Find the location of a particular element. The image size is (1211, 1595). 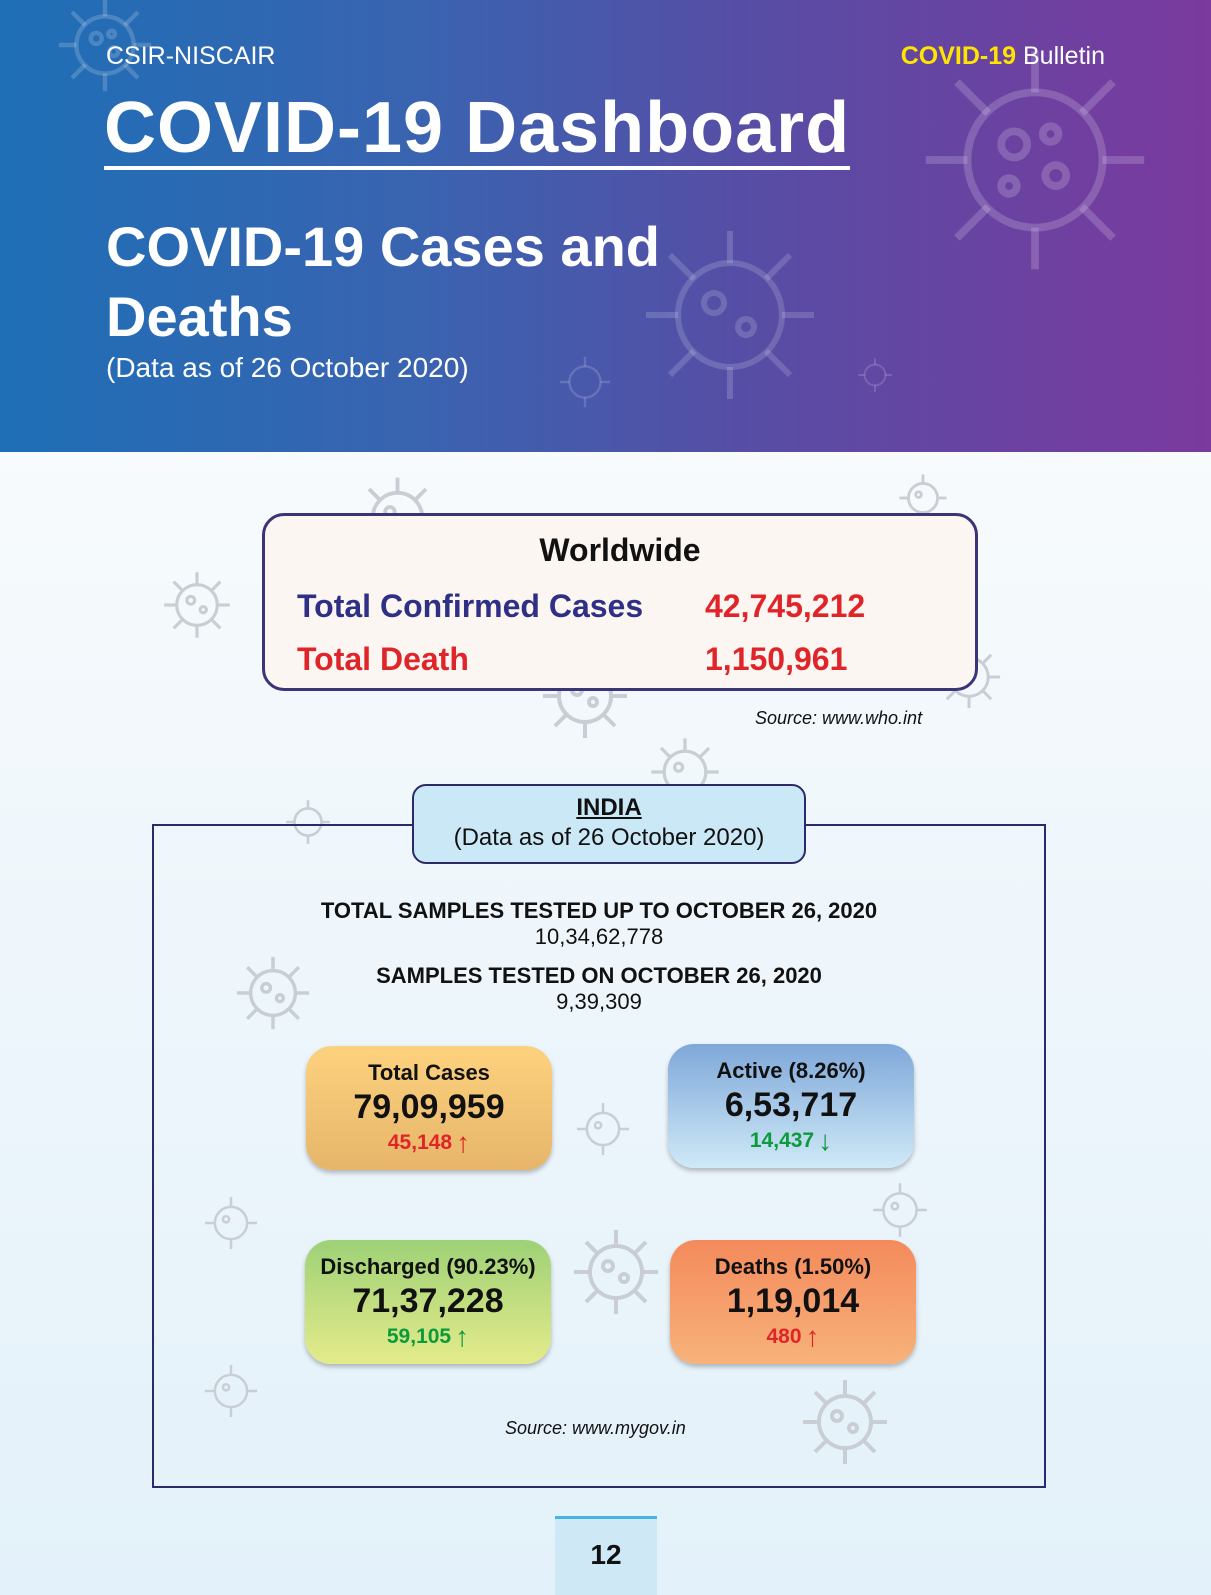

day-samples-label: SAMPLES TESTED ON OCTOBER 26, 2020 is located at coordinates (599, 975).